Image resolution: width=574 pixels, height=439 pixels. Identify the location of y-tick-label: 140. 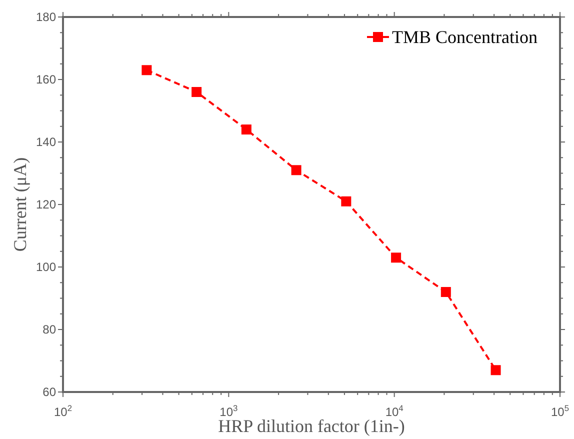
(46, 142).